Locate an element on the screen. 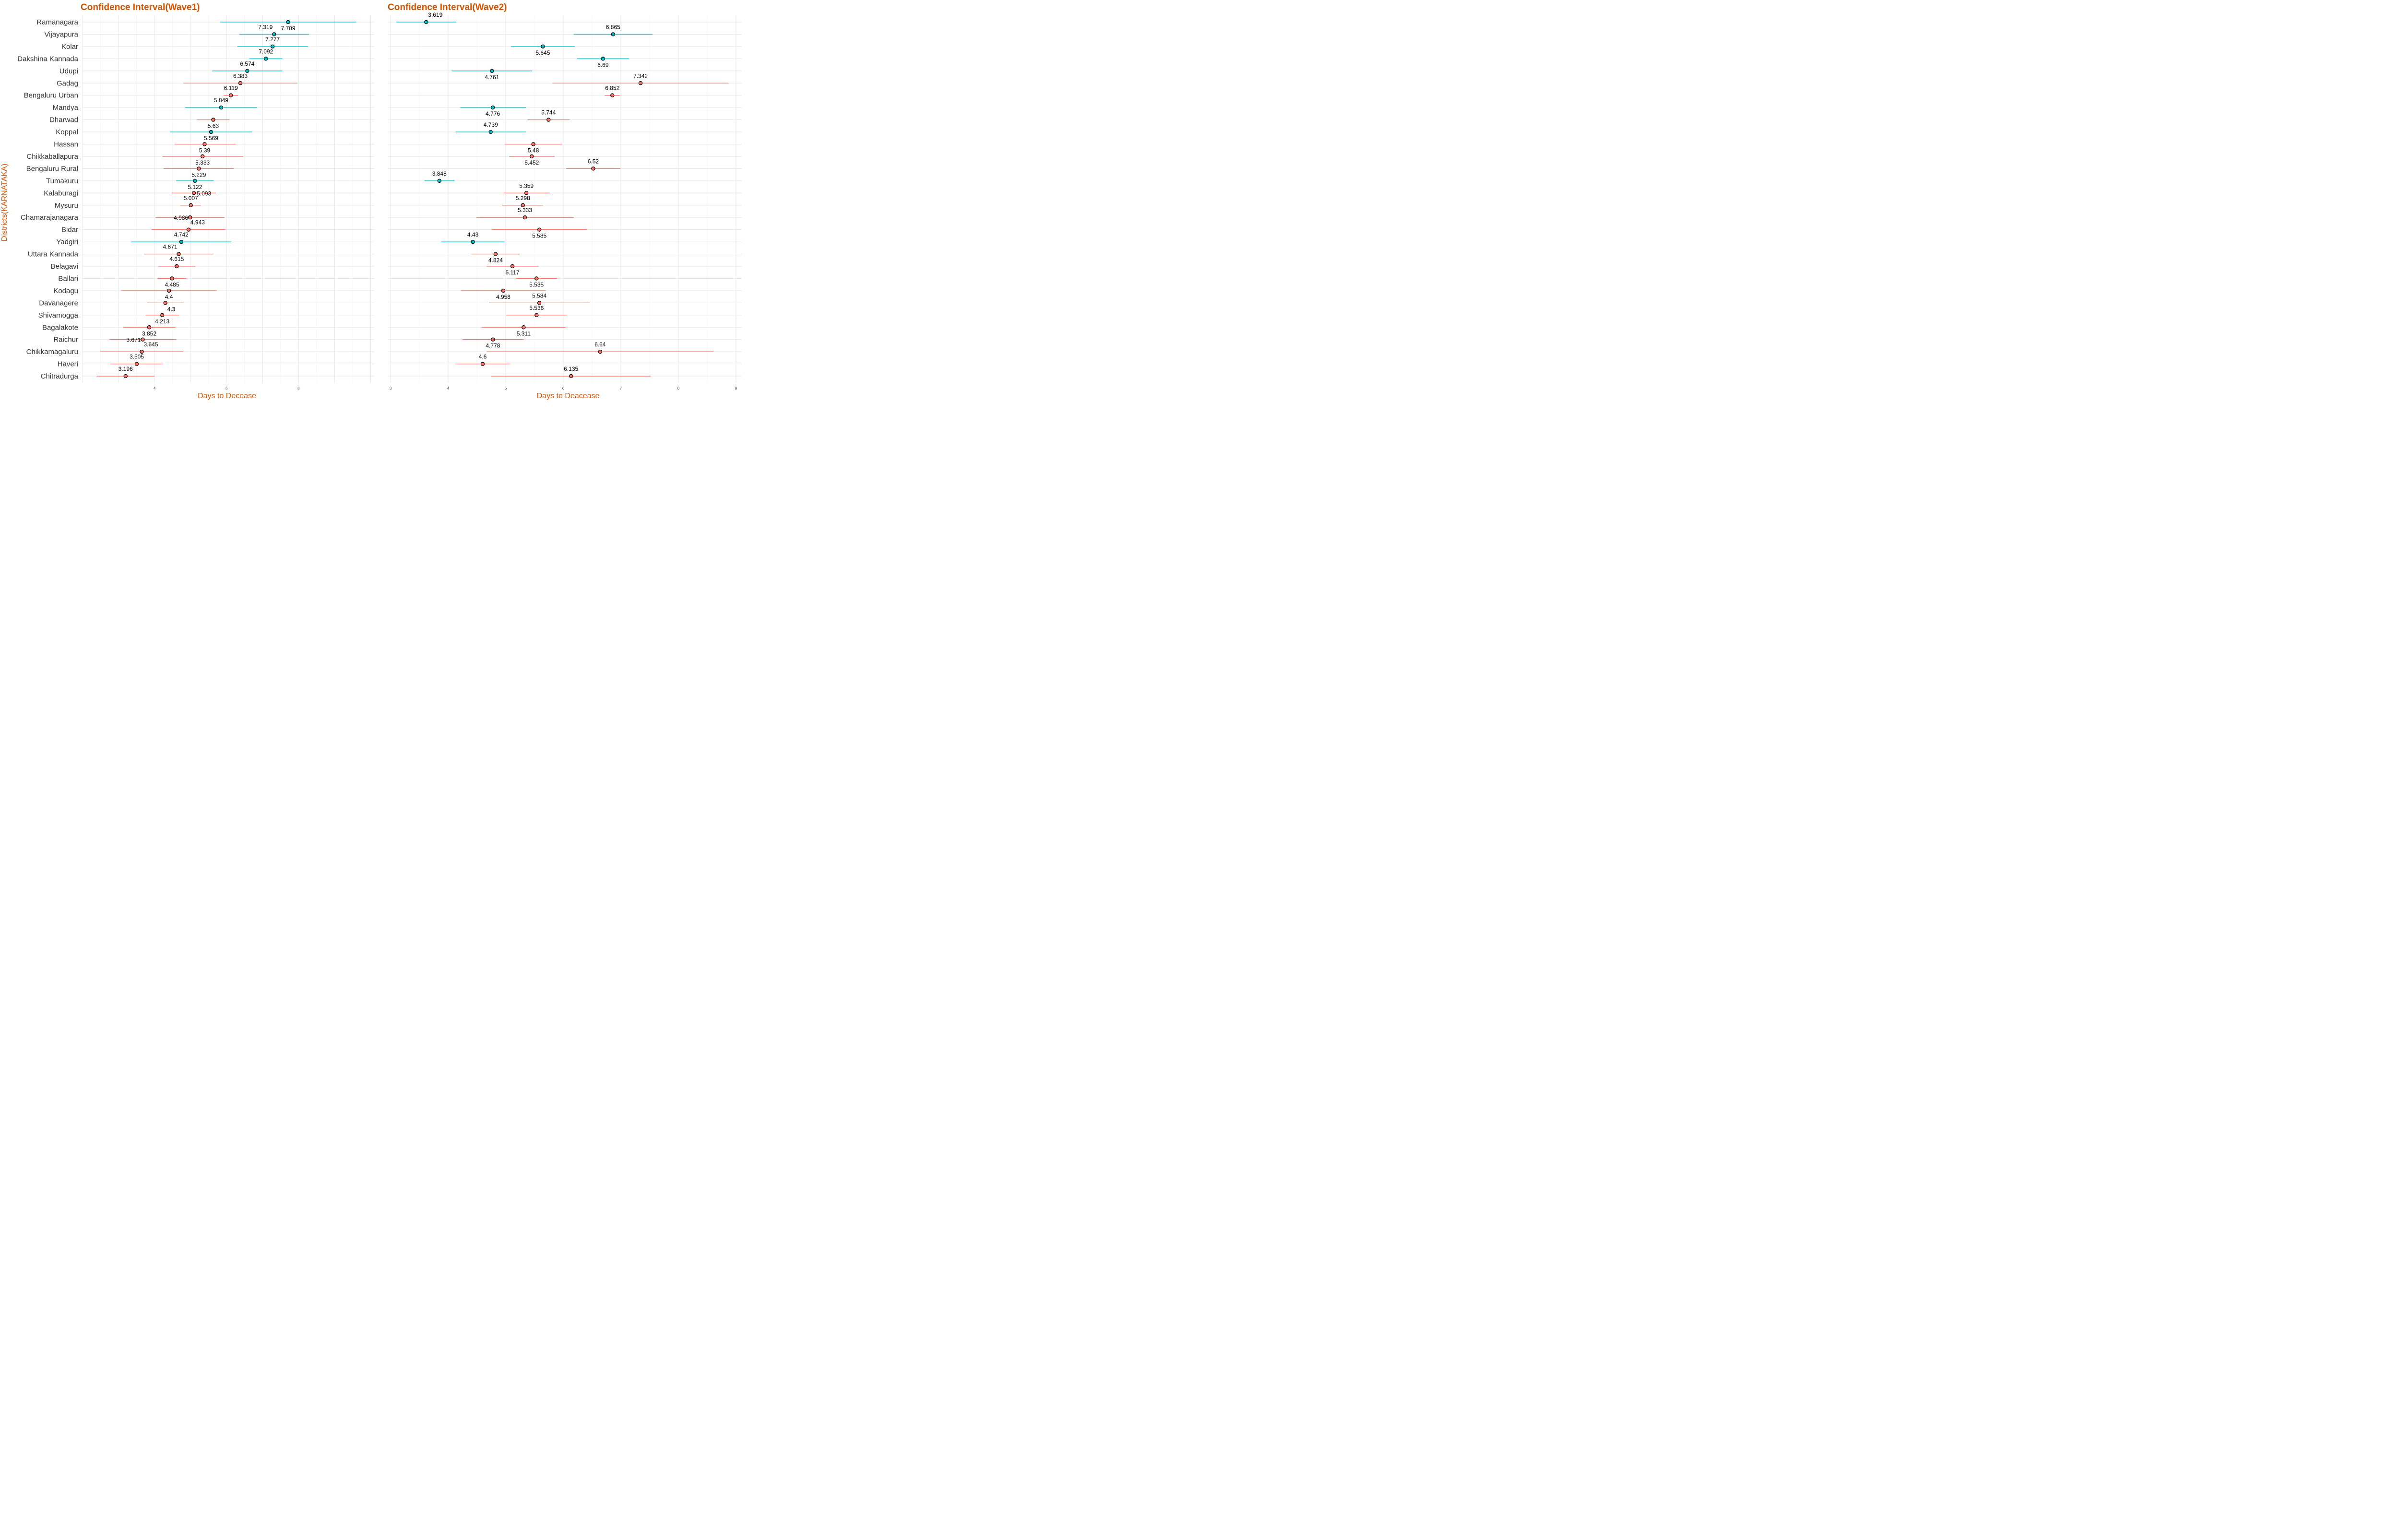 Image resolution: width=2399 pixels, height=1540 pixels. wave1-point-bagalakote is located at coordinates (149, 327).